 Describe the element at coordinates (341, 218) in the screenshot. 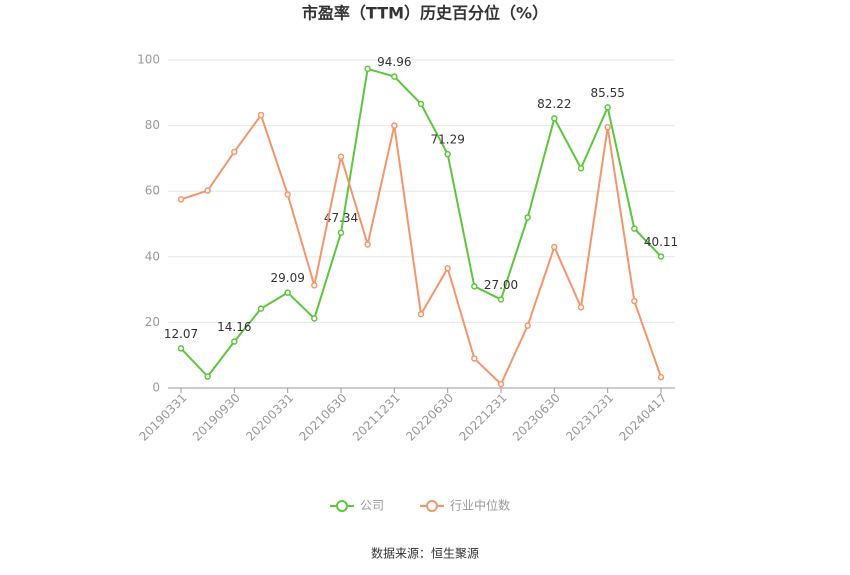

I see `data-label: 47.34` at that location.